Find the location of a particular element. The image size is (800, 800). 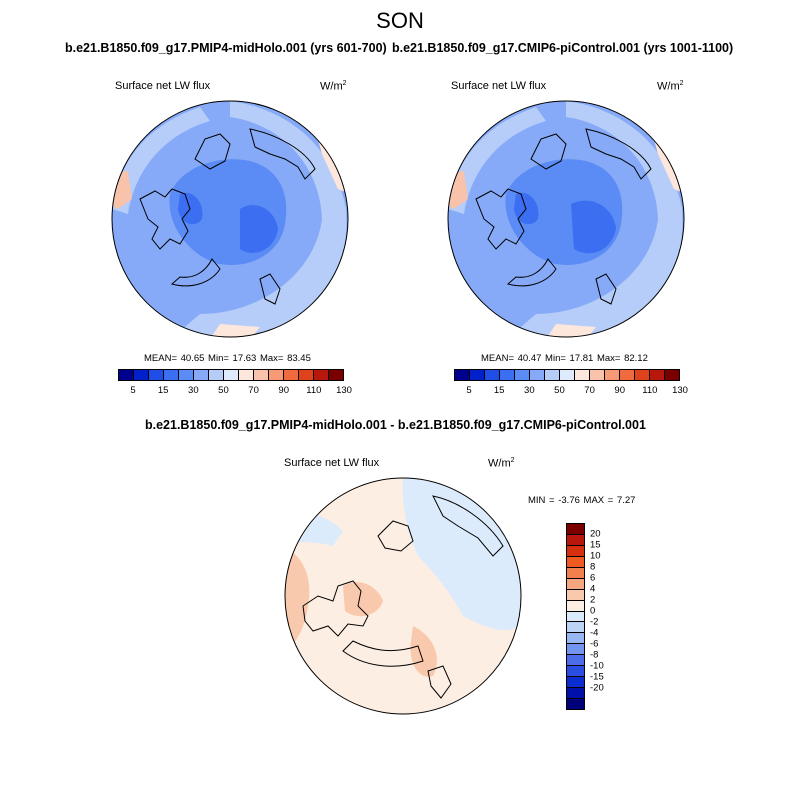

diff-colorbar-ticks: 20 15 10 8 6 4 2 0 -2 -4 -6 -8 -10 -15 -20 is located at coordinates (605, 616).